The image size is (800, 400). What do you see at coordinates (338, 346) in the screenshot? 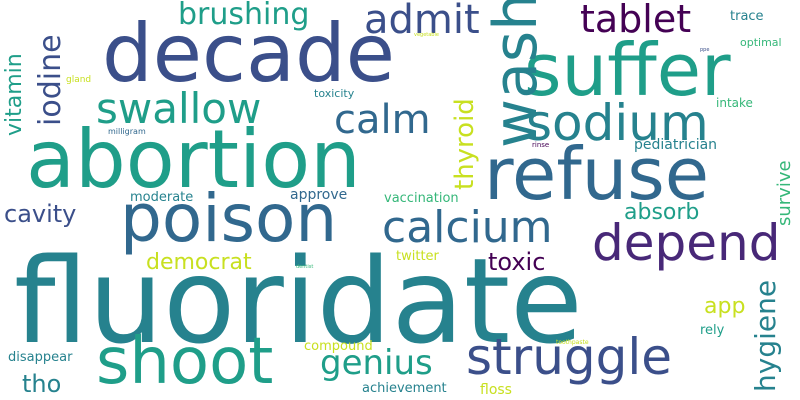
I see `word-compound: compound` at bounding box center [338, 346].